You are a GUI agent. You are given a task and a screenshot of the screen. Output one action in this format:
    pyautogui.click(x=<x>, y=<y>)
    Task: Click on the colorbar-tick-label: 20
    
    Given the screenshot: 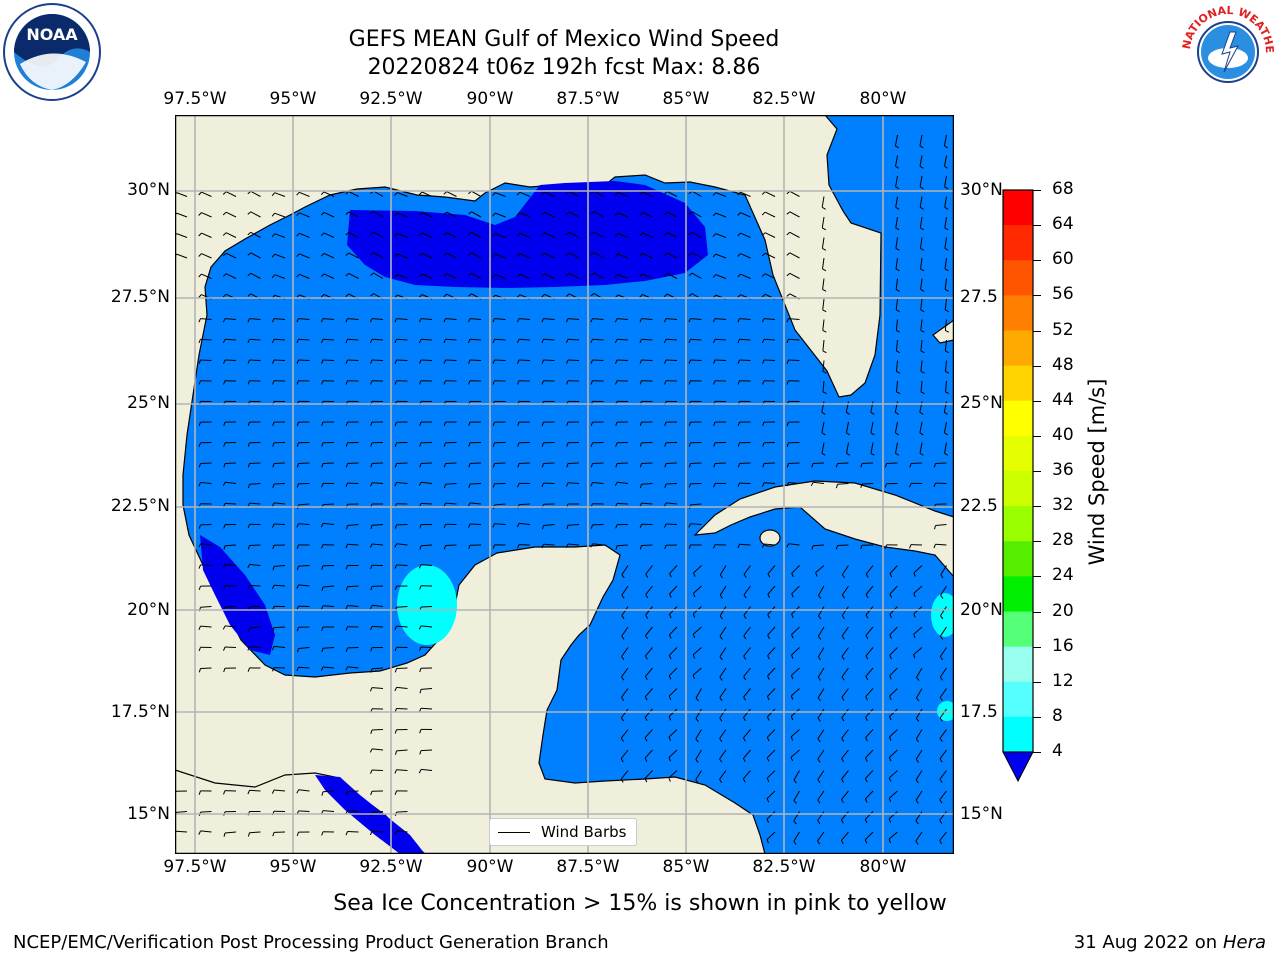 What is the action you would take?
    pyautogui.click(x=1063, y=610)
    